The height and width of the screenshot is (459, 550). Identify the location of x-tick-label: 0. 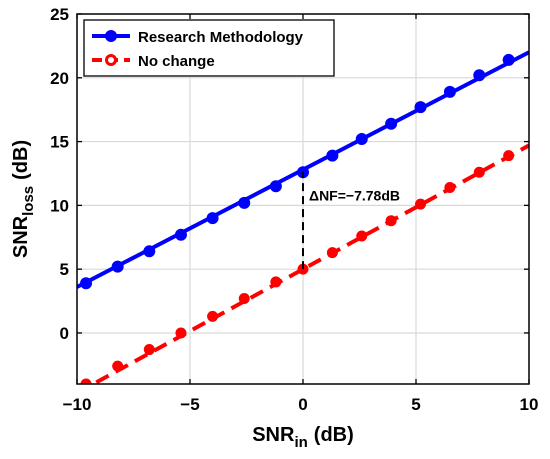
(302, 404).